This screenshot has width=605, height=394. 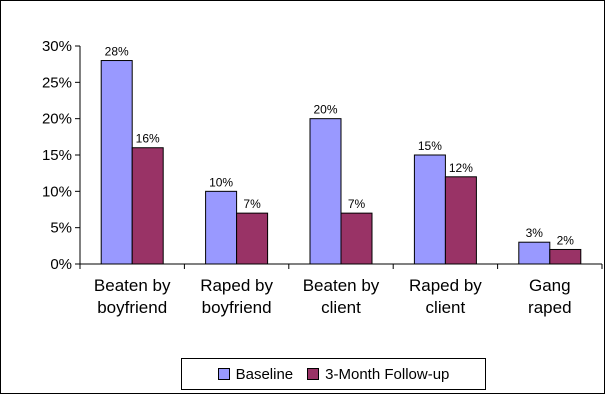 What do you see at coordinates (535, 233) in the screenshot?
I see `data-label: 3%` at bounding box center [535, 233].